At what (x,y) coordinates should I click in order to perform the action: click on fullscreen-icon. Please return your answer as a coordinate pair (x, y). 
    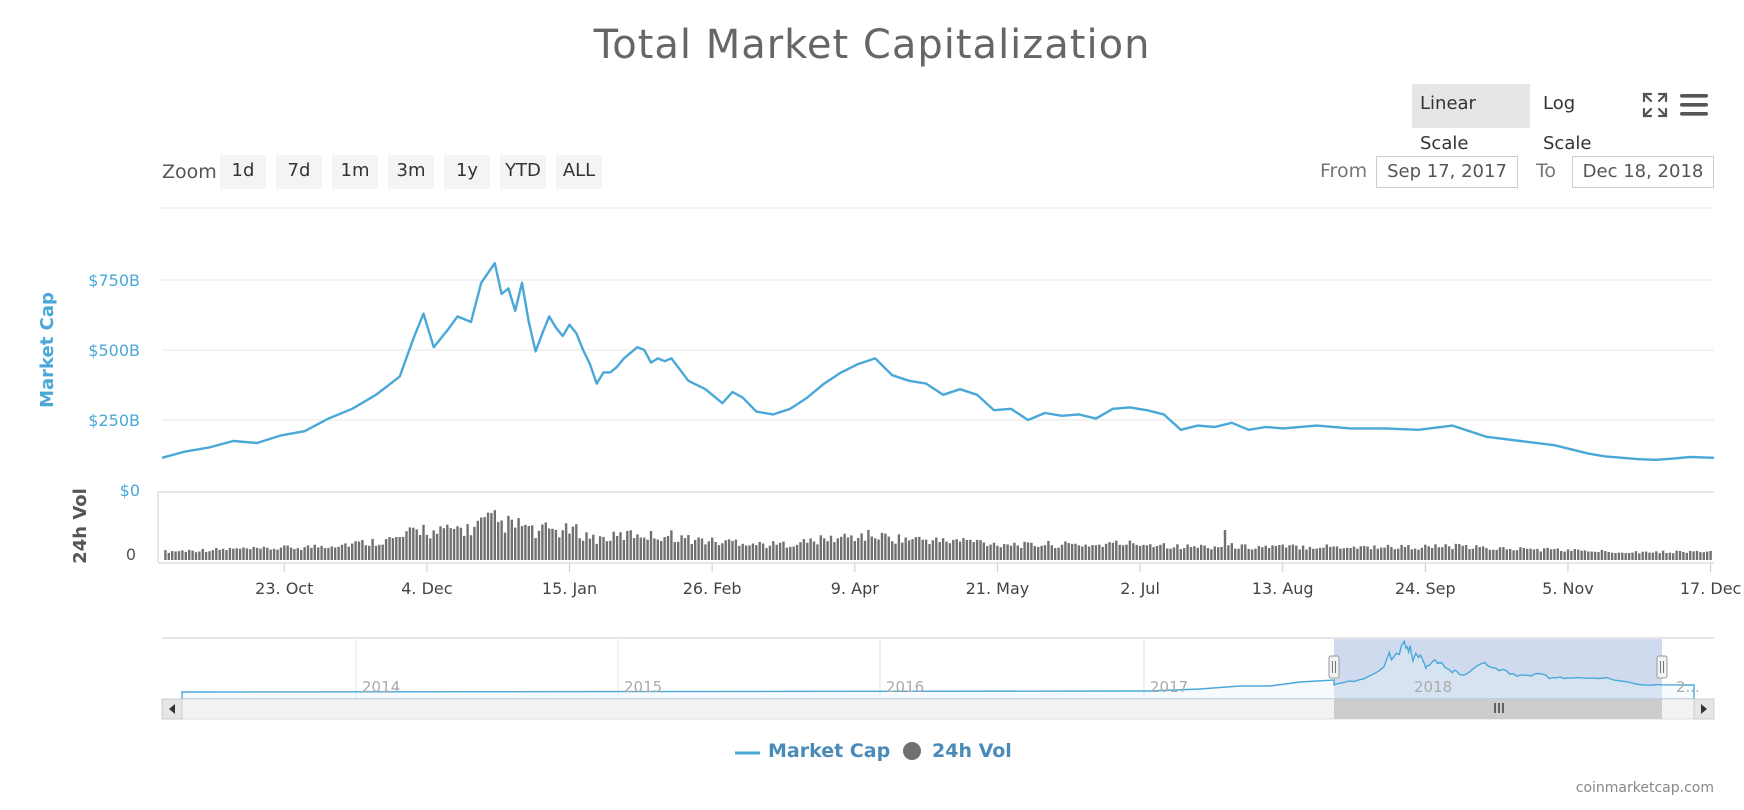
    Looking at the image, I should click on (1655, 105).